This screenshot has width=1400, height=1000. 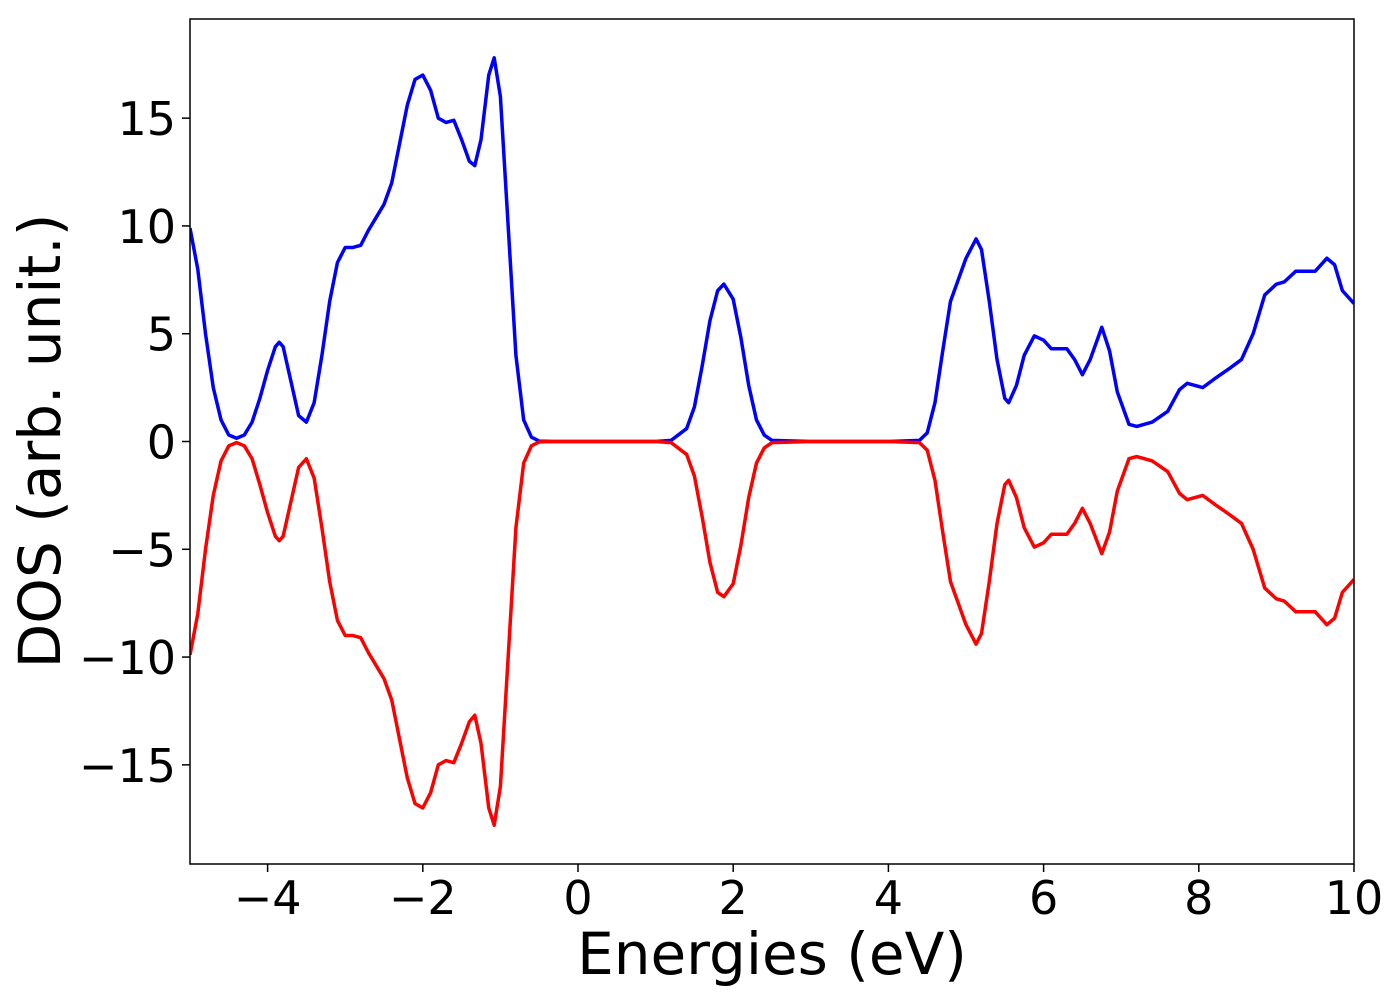 What do you see at coordinates (772, 954) in the screenshot?
I see `x-axis-label: Energies (eV)` at bounding box center [772, 954].